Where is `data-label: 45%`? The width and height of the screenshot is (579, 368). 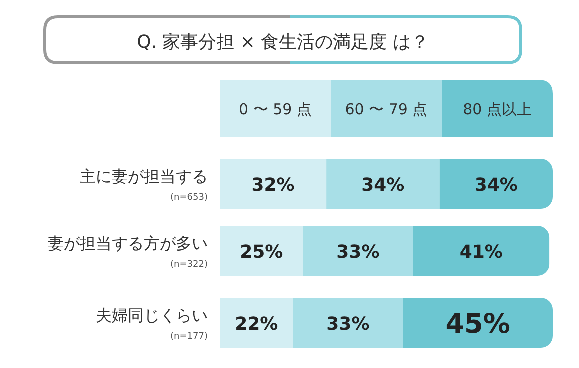
data-label: 45% is located at coordinates (478, 324).